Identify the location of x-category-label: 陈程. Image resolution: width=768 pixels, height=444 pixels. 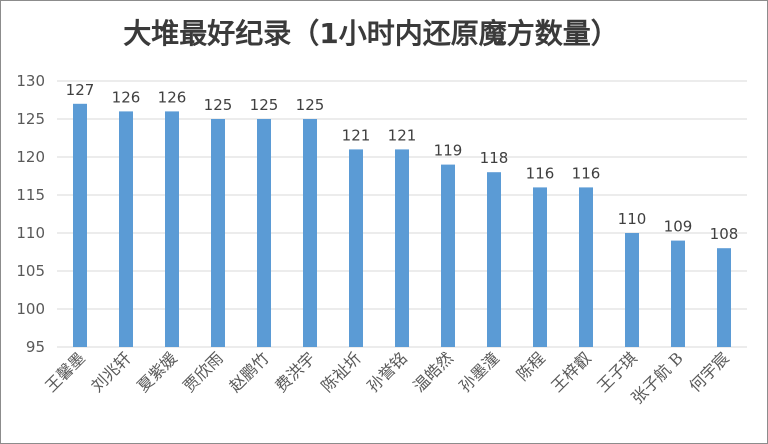
(531, 366).